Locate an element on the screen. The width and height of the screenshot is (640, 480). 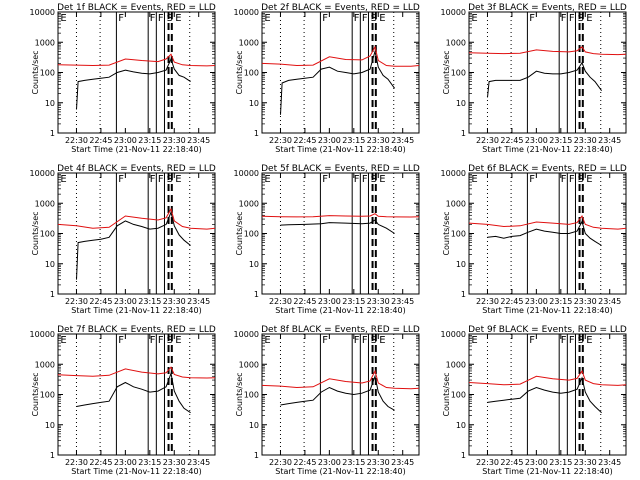
panel-title: Det 6f BLACK = Events, RED = LLD is located at coordinates (547, 169).